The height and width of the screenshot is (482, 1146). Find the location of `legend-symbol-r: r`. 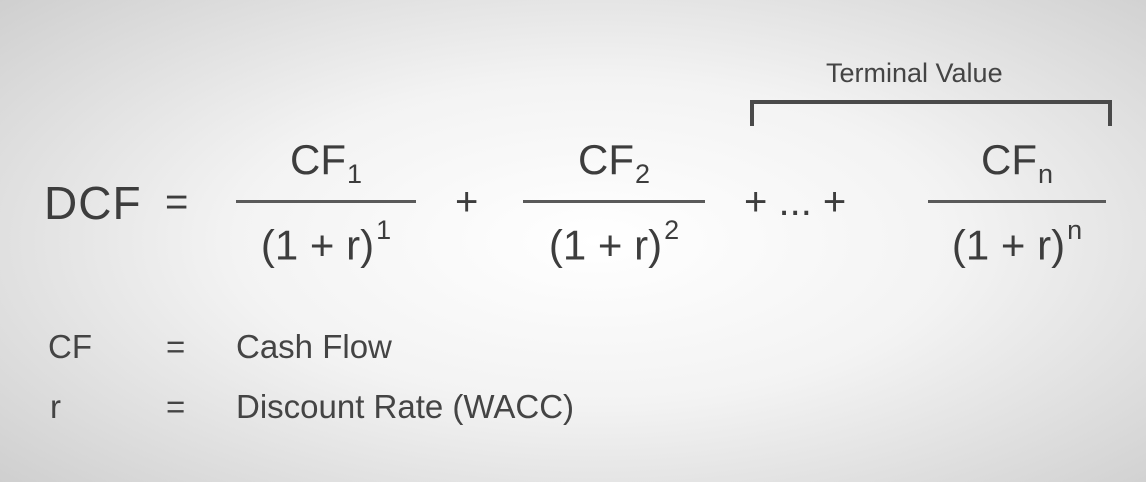

legend-symbol-r: r is located at coordinates (55, 406).